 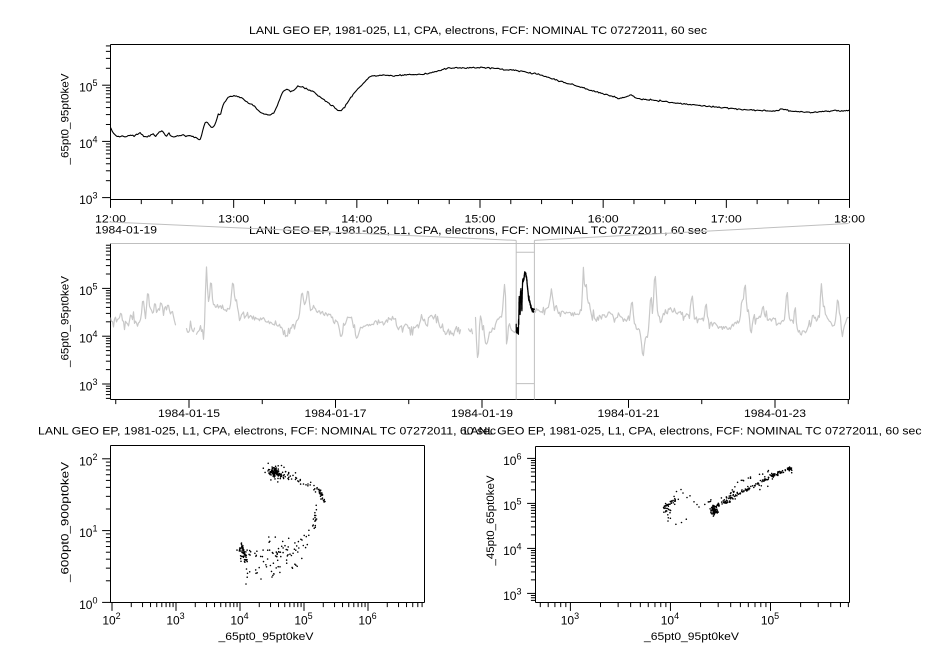 I want to click on svg-text: 17:00, so click(x=726, y=220).